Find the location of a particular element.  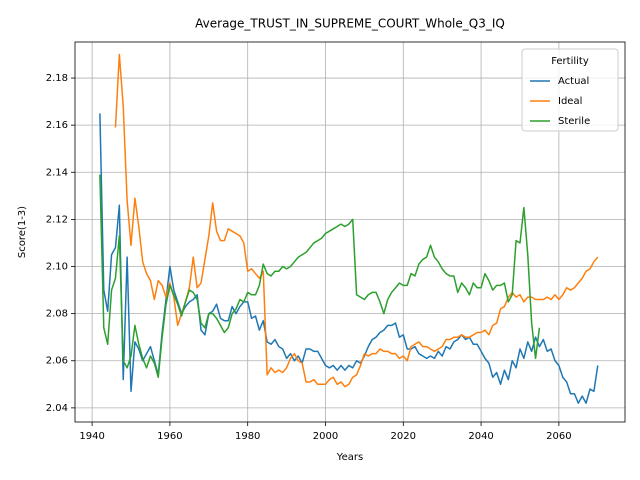

legend-label: Actual is located at coordinates (573, 81).